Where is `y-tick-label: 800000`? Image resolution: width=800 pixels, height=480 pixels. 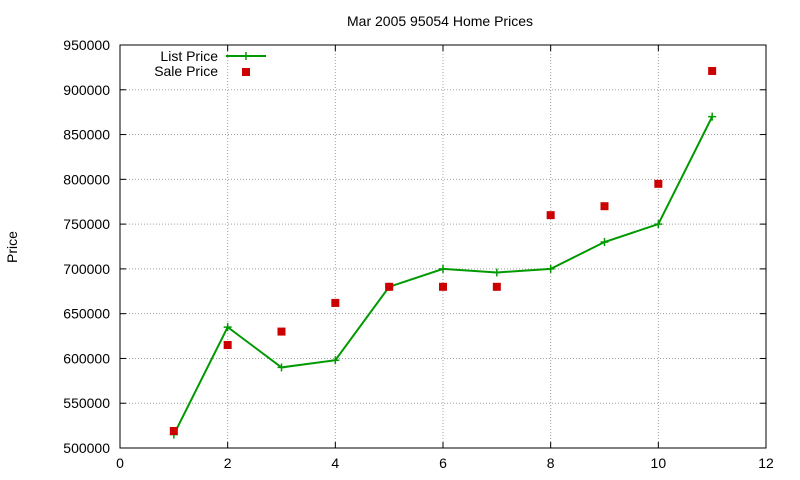
y-tick-label: 800000 is located at coordinates (86, 179).